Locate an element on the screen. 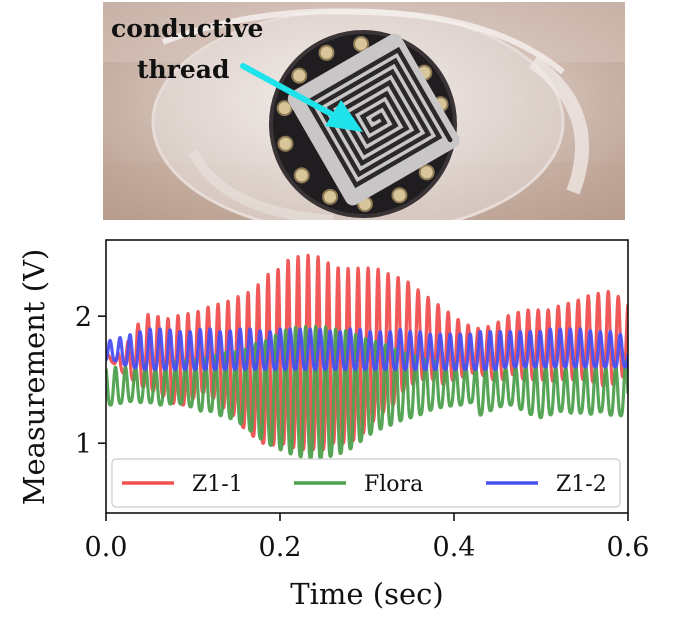 This screenshot has width=676, height=633. x-tick-label: 0.6 is located at coordinates (628, 547).